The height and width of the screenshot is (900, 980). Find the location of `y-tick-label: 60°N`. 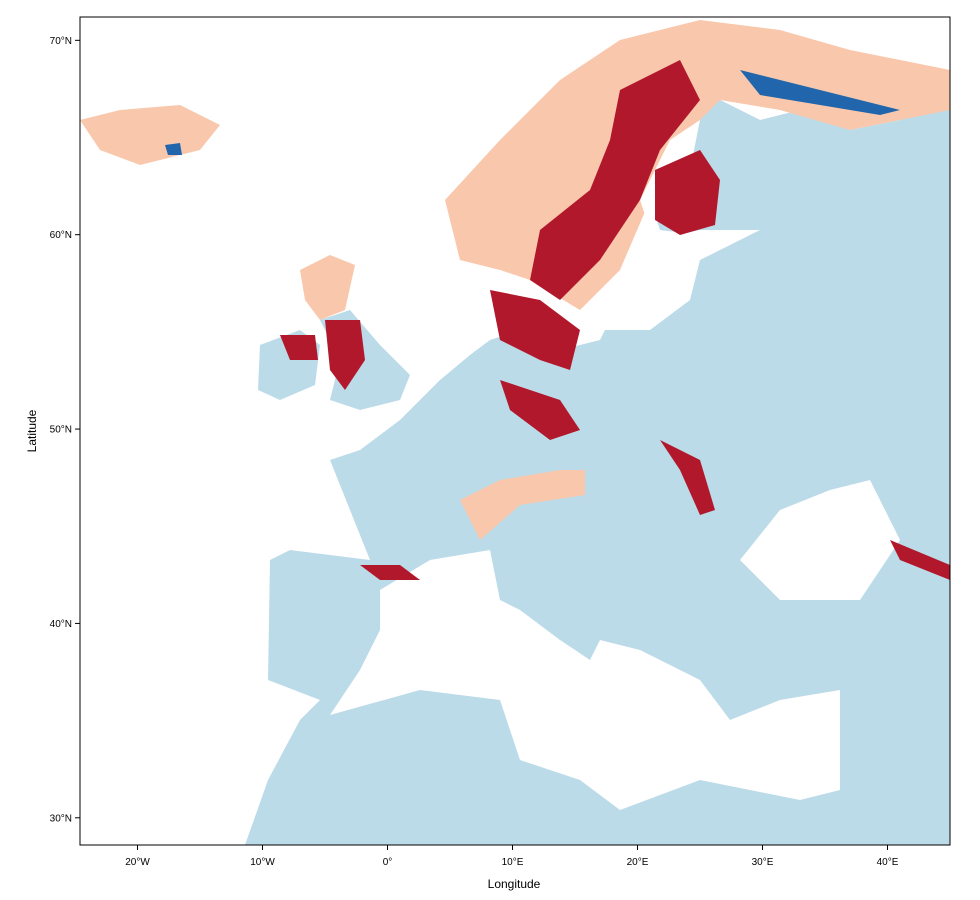

y-tick-label: 60°N is located at coordinates (61, 235).